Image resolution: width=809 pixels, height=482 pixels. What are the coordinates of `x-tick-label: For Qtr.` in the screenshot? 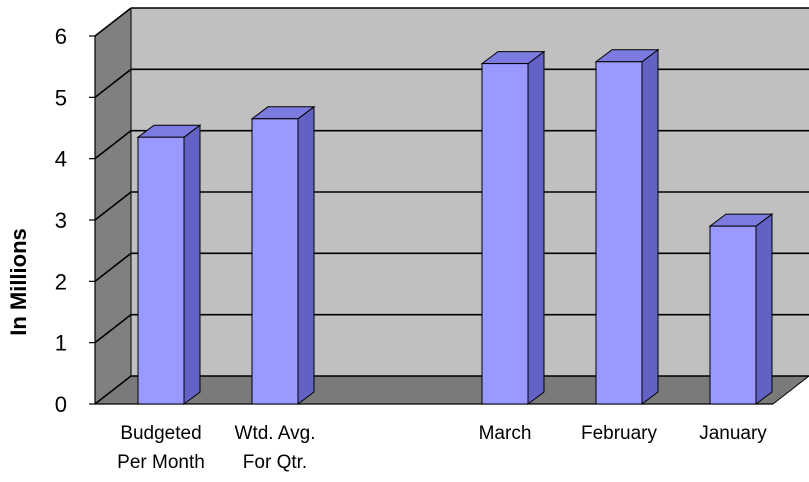 It's located at (275, 462).